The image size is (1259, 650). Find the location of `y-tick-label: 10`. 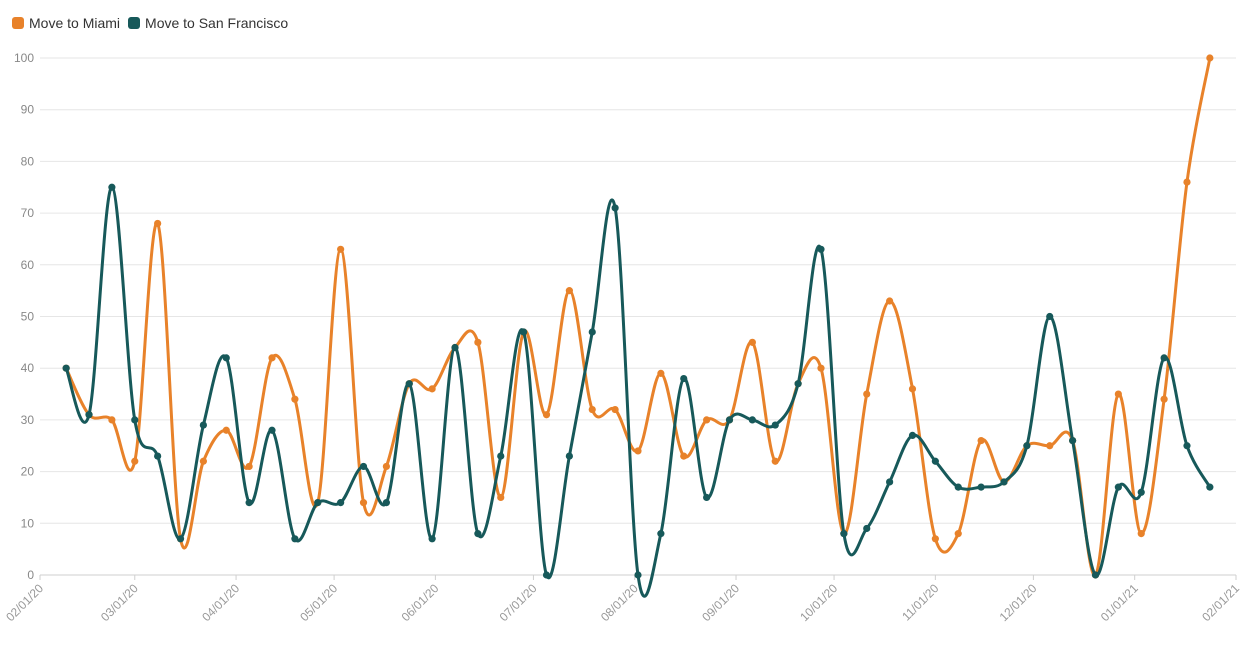

y-tick-label: 10 is located at coordinates (28, 523).